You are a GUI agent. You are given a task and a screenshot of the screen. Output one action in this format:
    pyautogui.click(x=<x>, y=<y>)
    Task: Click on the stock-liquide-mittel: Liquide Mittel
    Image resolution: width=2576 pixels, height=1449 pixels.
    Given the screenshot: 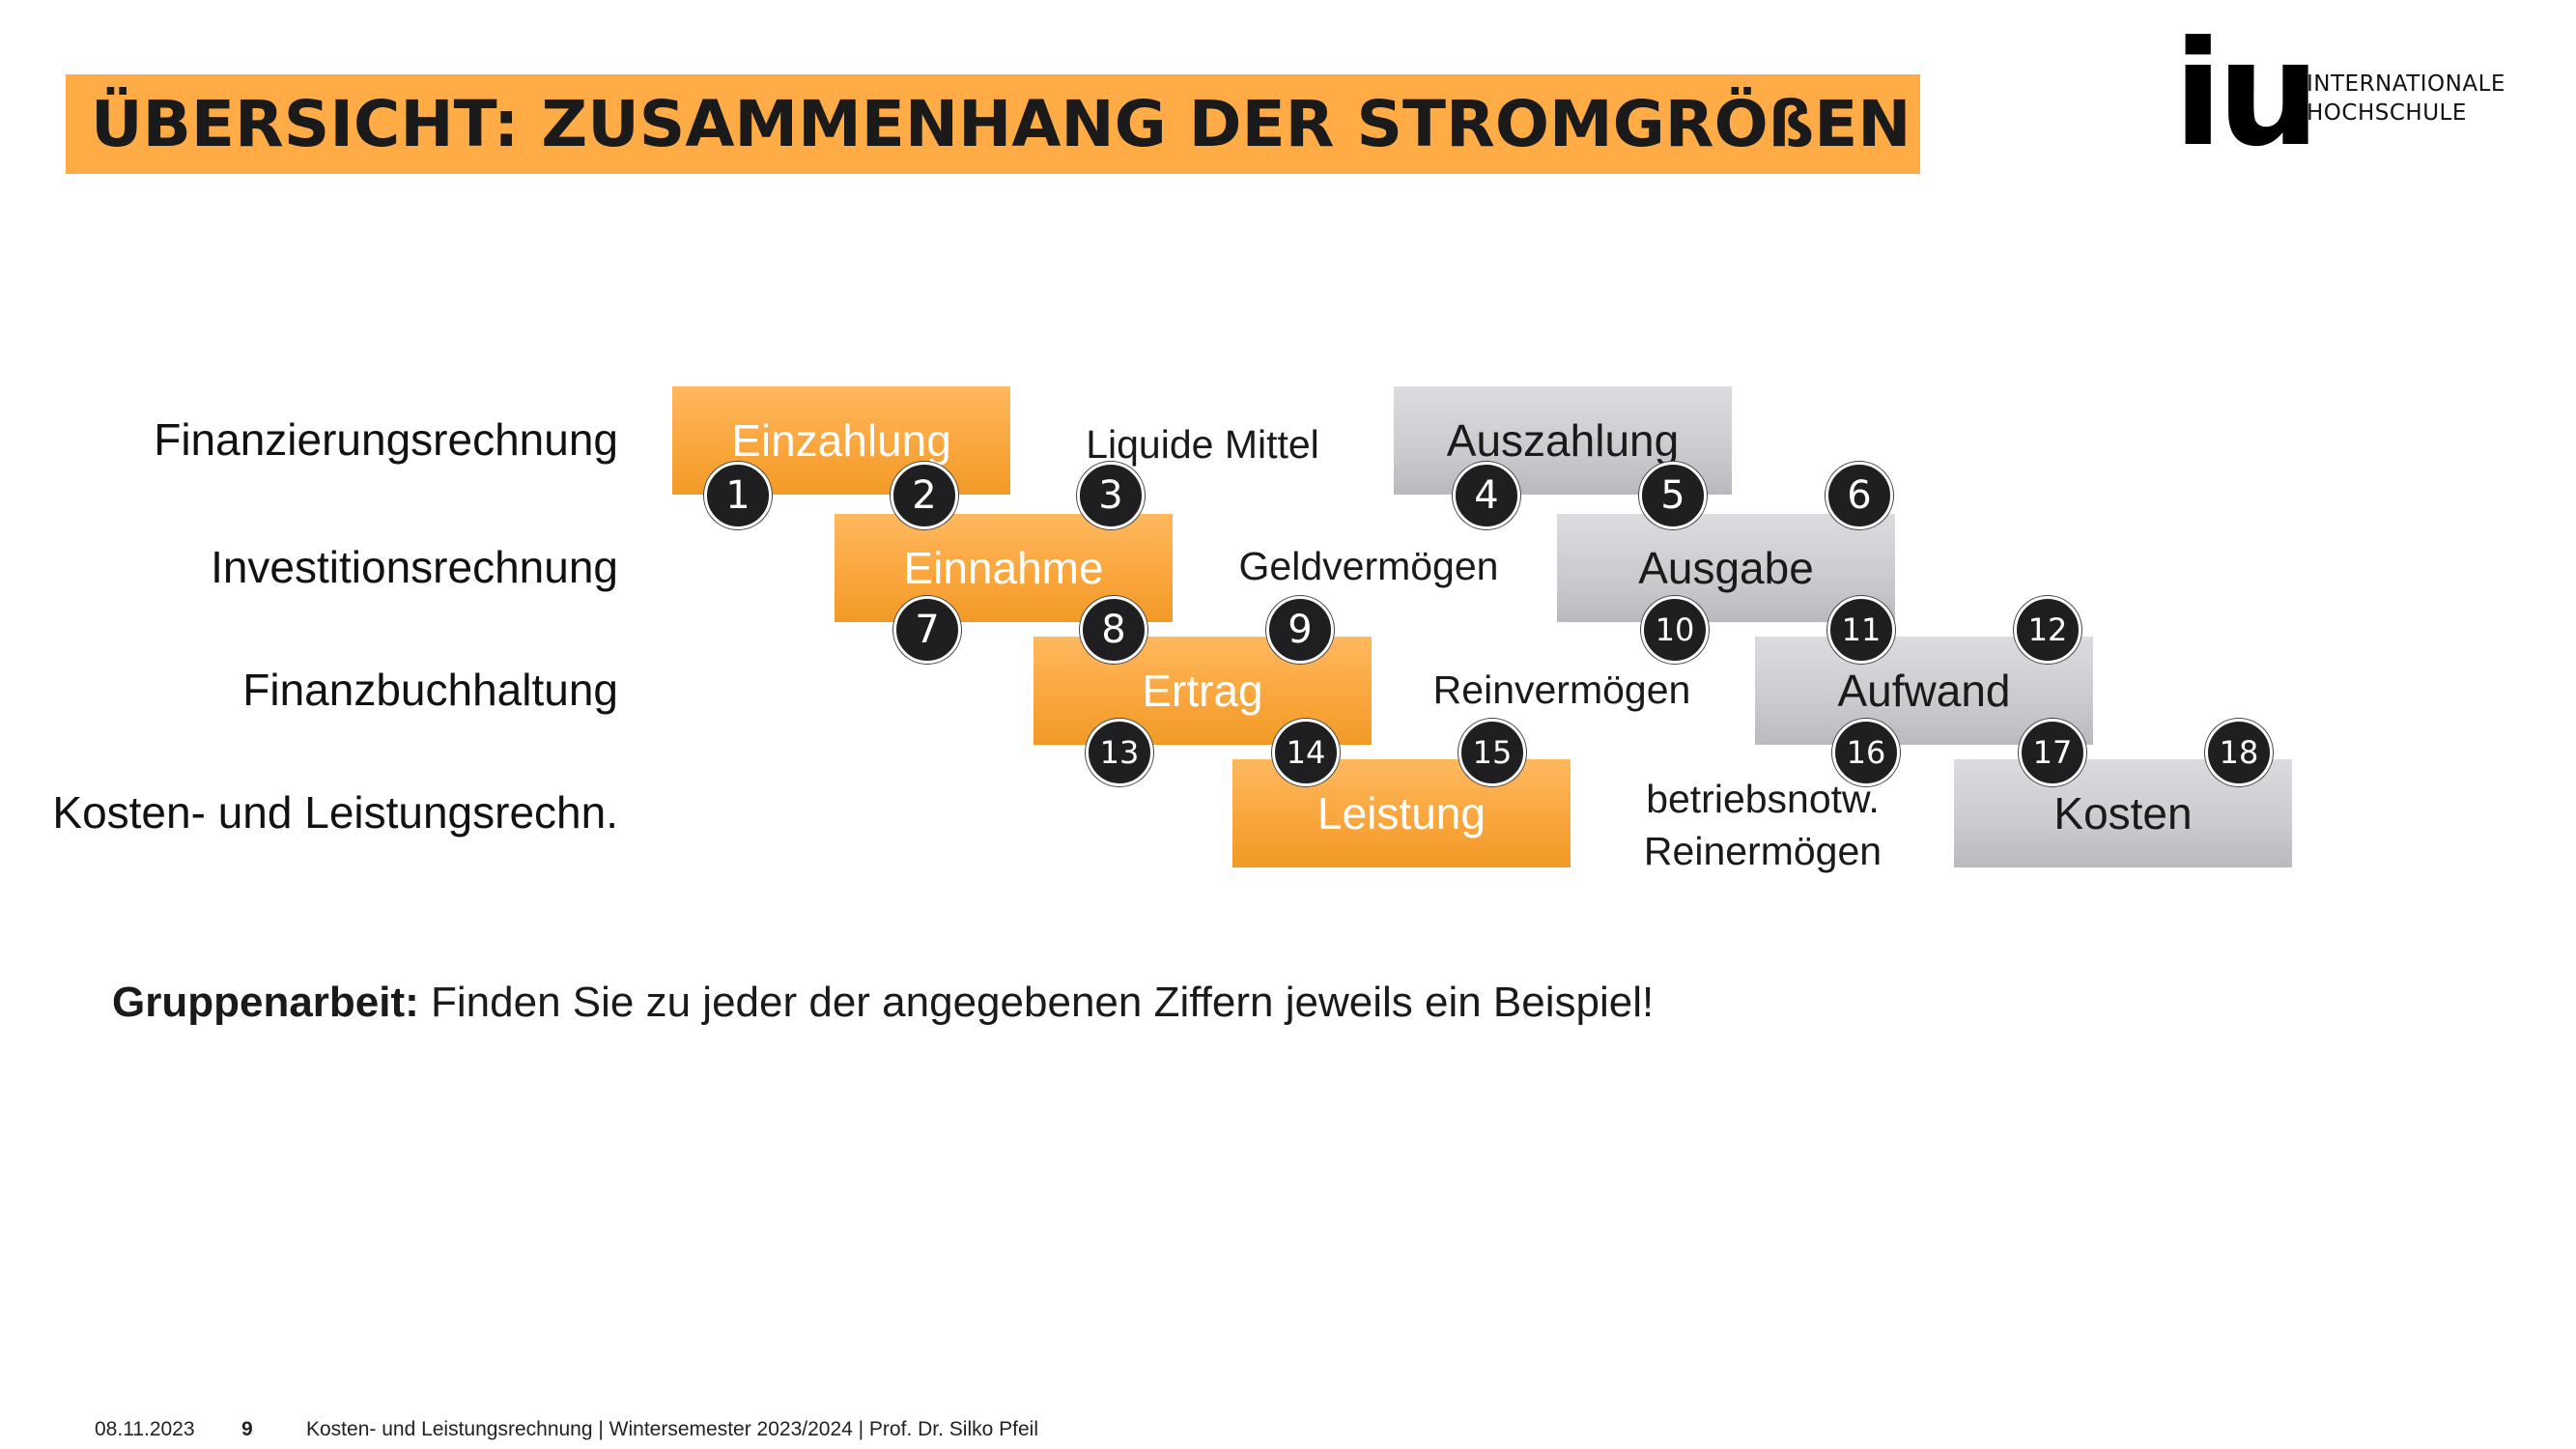 What is the action you would take?
    pyautogui.click(x=1202, y=444)
    